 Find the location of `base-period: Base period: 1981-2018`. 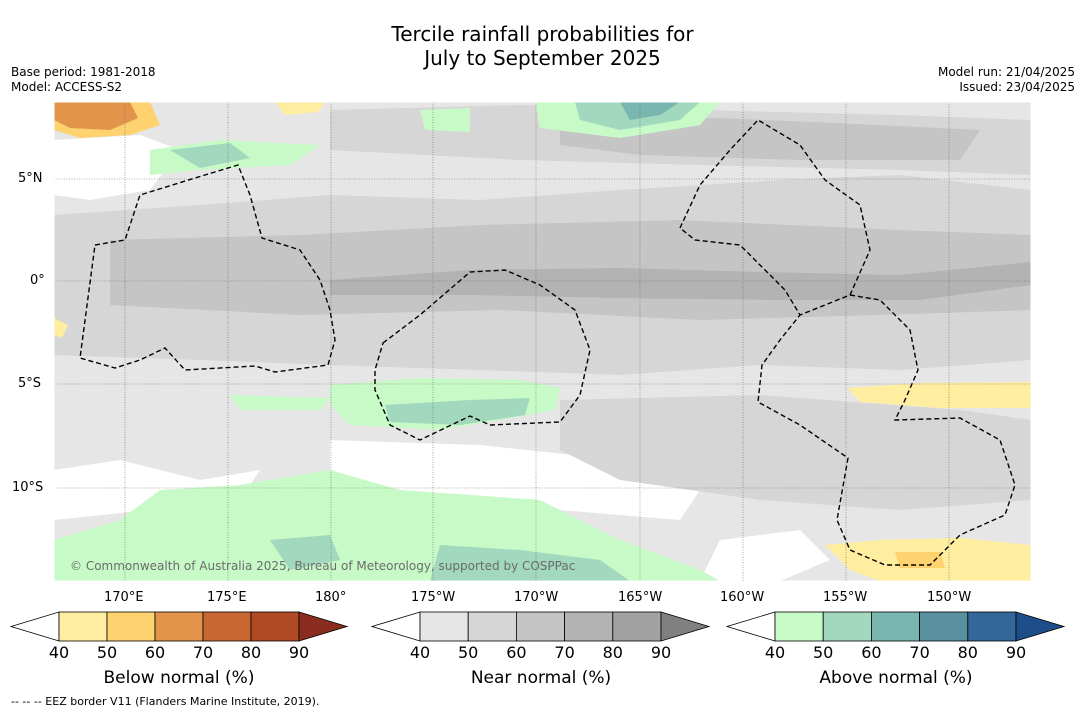

base-period: Base period: 1981-2018 is located at coordinates (83, 72).